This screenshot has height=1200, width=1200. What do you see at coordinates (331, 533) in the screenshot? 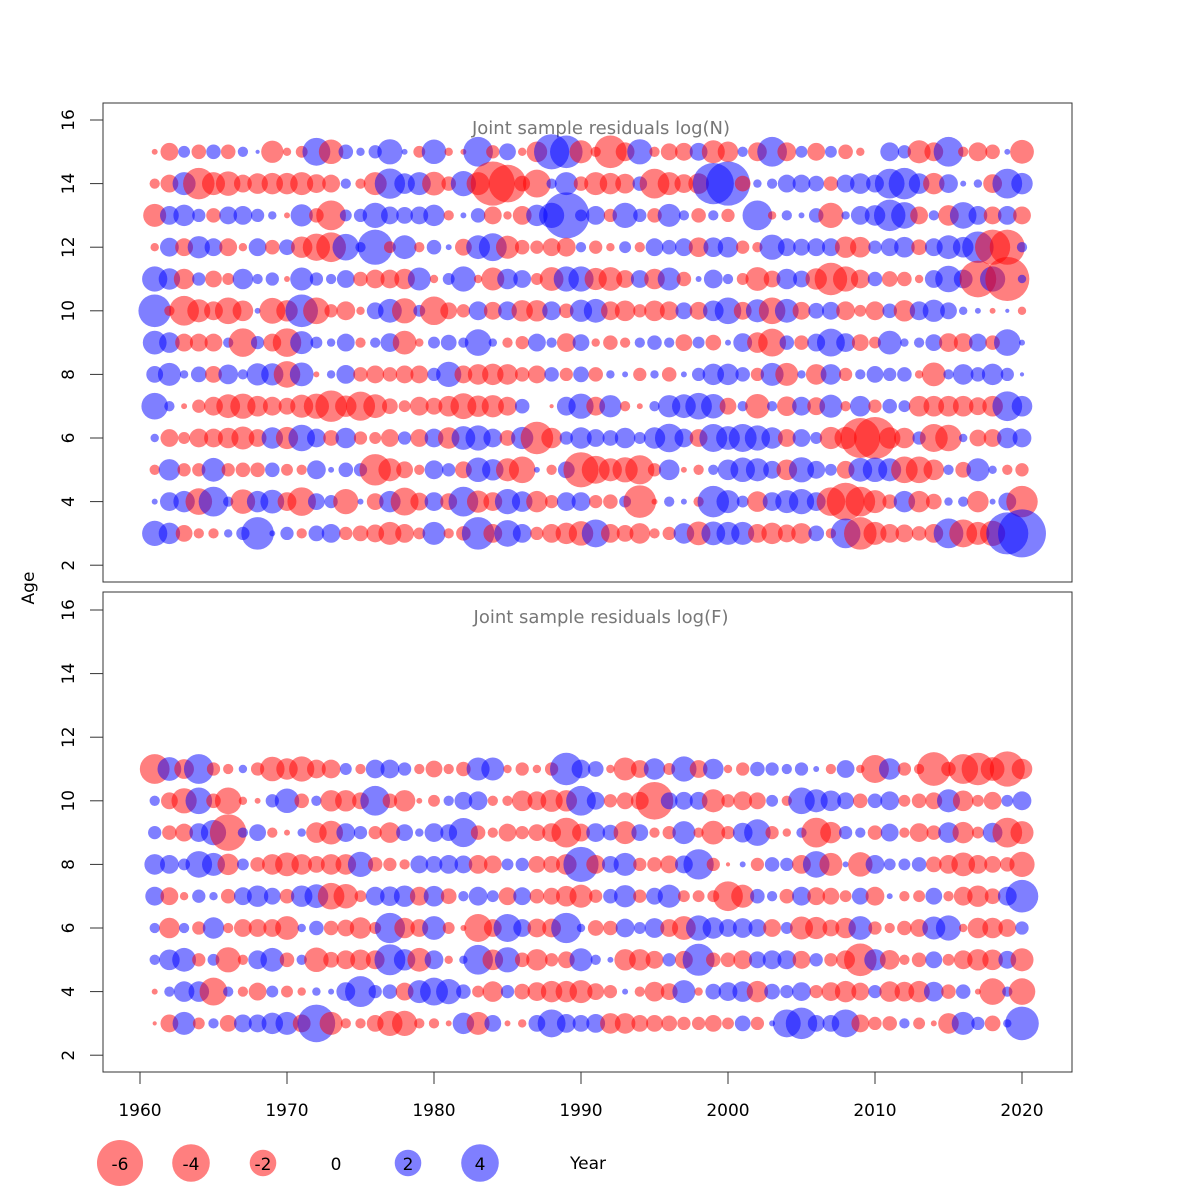
I see `bubble-age3-1973` at bounding box center [331, 533].